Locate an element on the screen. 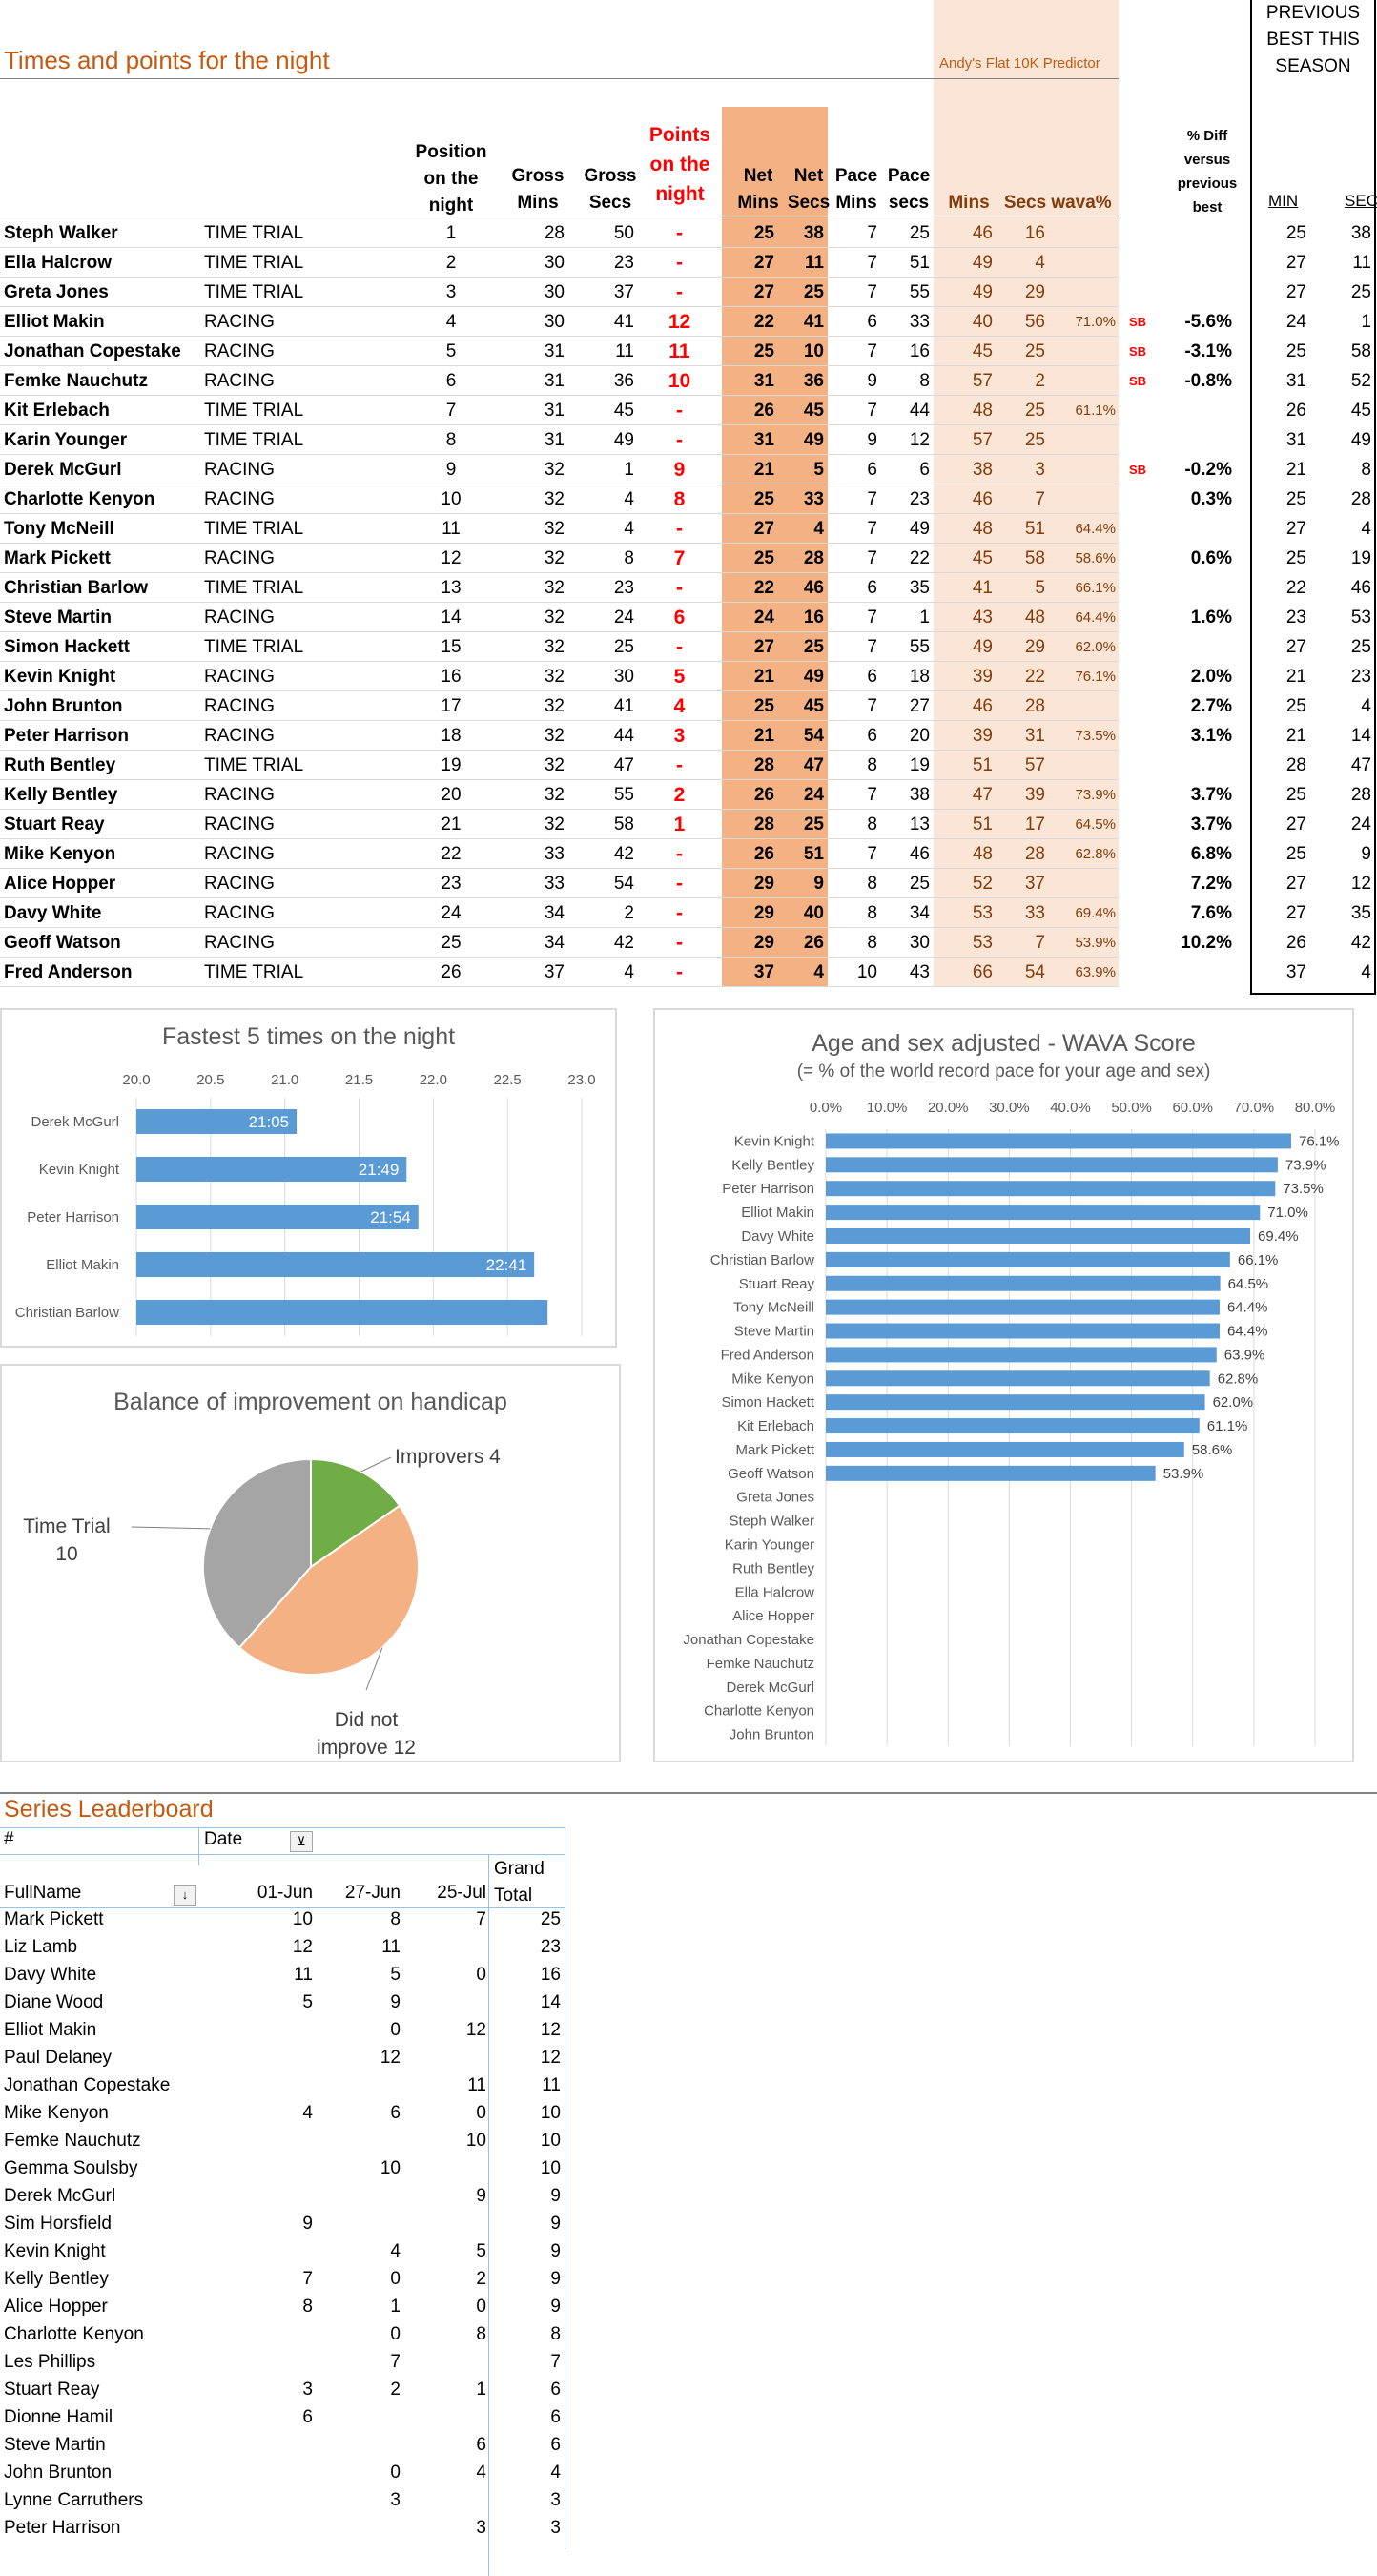 The height and width of the screenshot is (2576, 1377). best-sec: 23 is located at coordinates (1361, 677).